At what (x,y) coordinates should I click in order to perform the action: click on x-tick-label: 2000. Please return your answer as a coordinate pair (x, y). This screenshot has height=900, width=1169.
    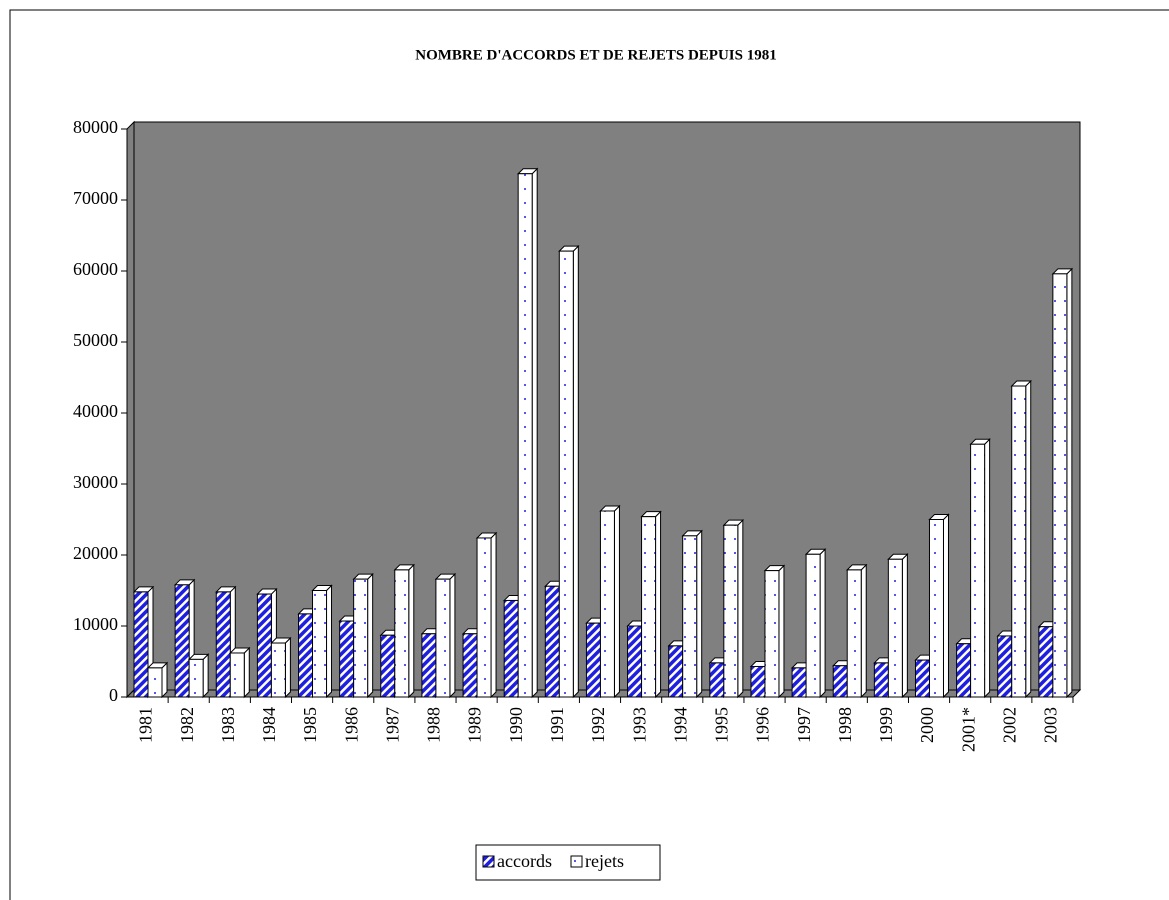
    Looking at the image, I should click on (927, 725).